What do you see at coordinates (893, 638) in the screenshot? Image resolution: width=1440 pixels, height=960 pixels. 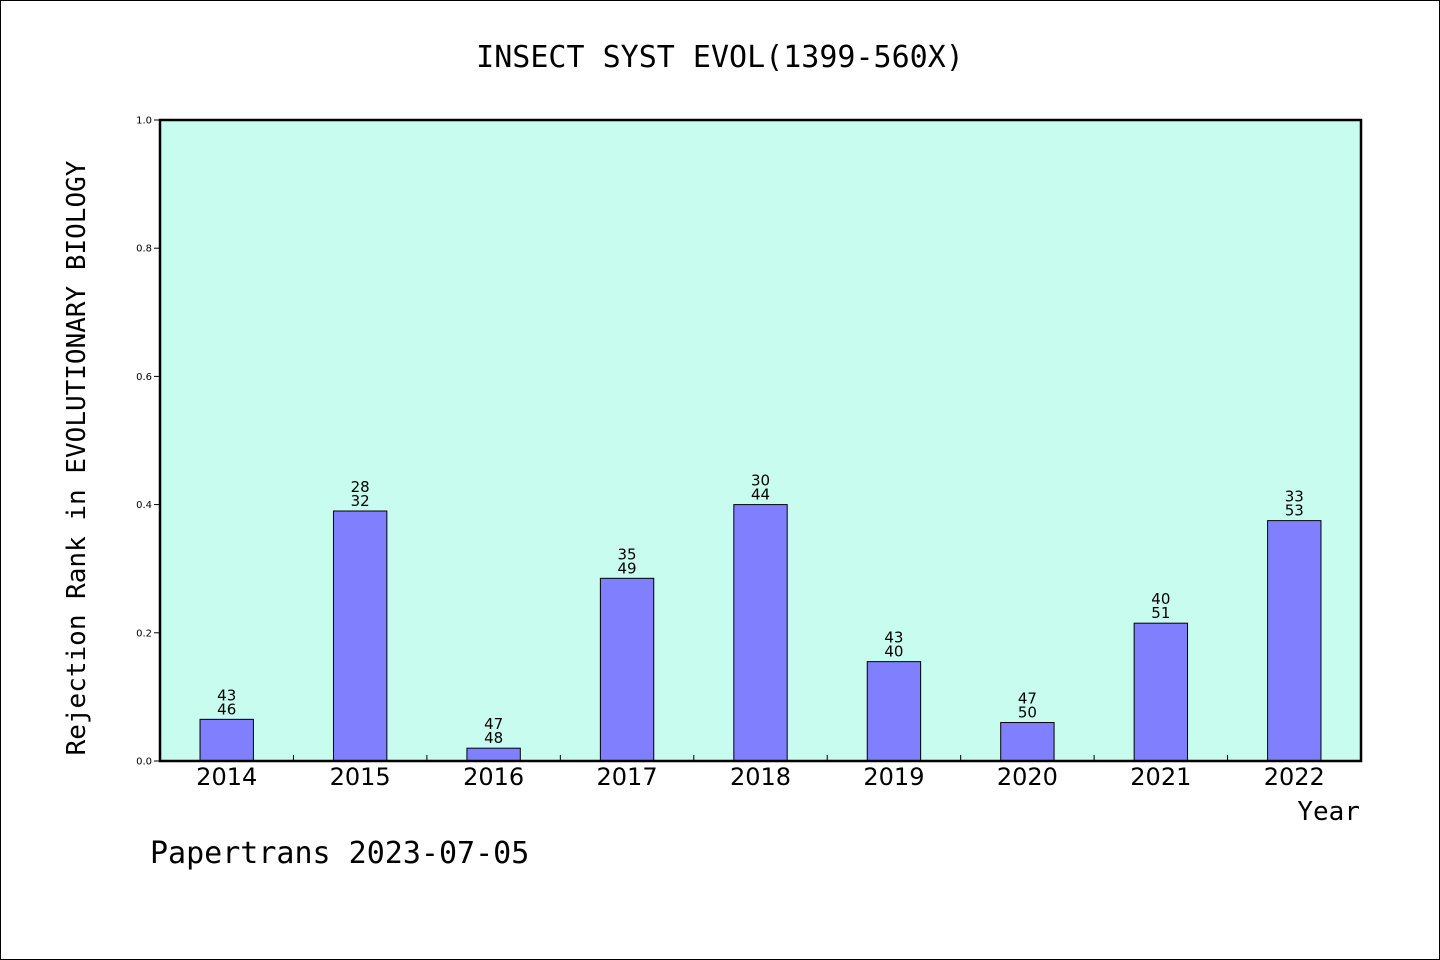 I see `data-label-top-2019: 43` at bounding box center [893, 638].